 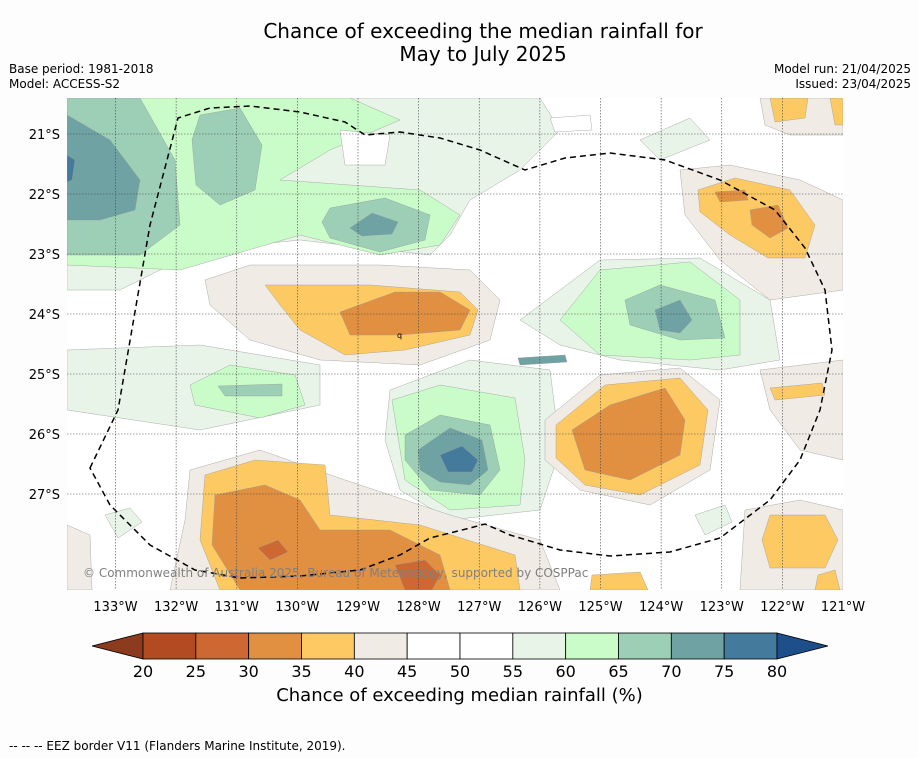 What do you see at coordinates (671, 671) in the screenshot?
I see `colorbar-tick-label: 70` at bounding box center [671, 671].